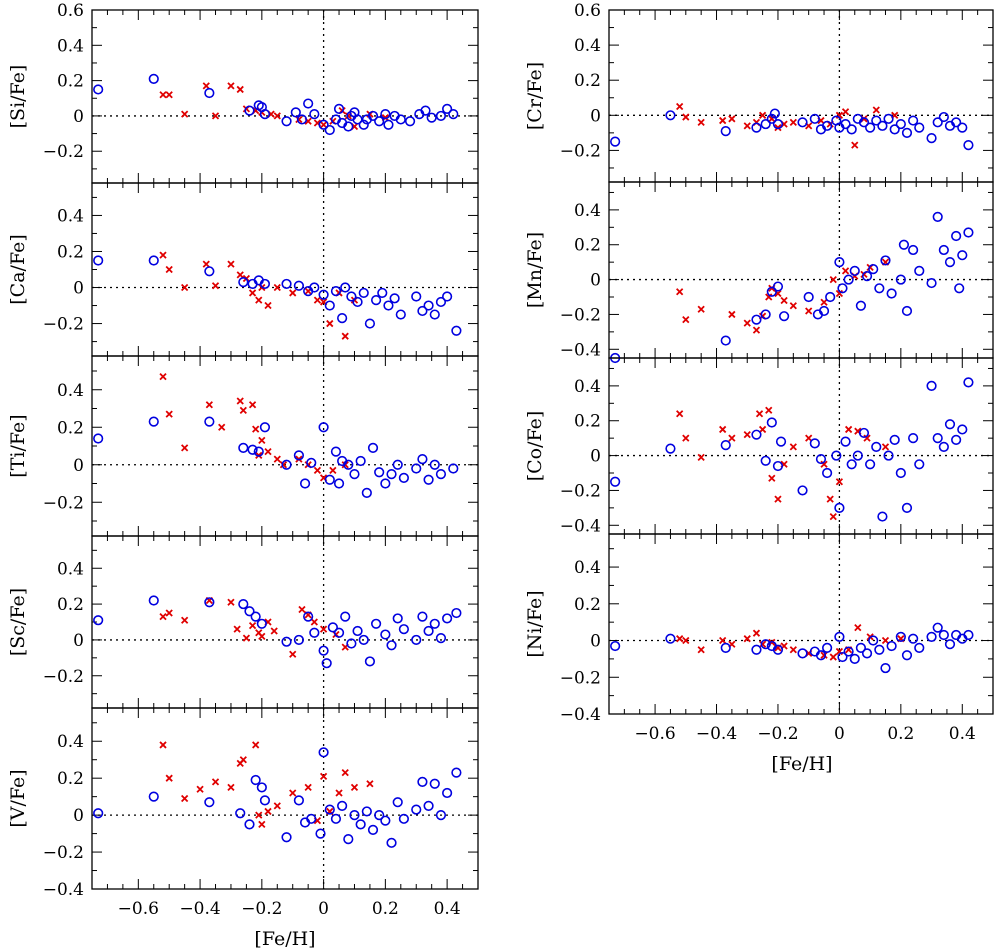  I want to click on y-tick-label: 0.6, so click(70, 11).